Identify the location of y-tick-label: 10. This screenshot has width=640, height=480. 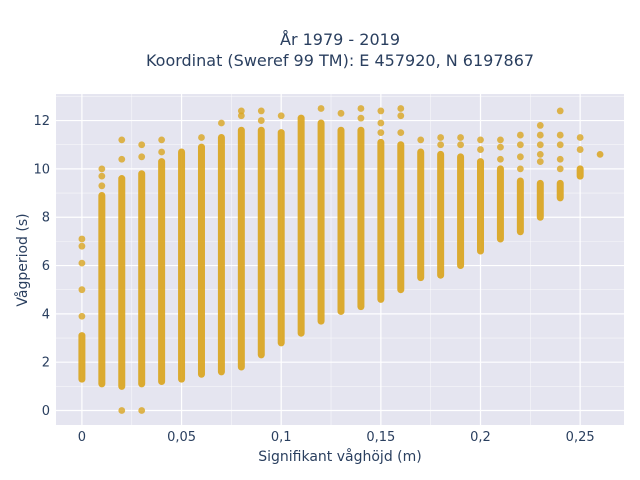
(41, 169).